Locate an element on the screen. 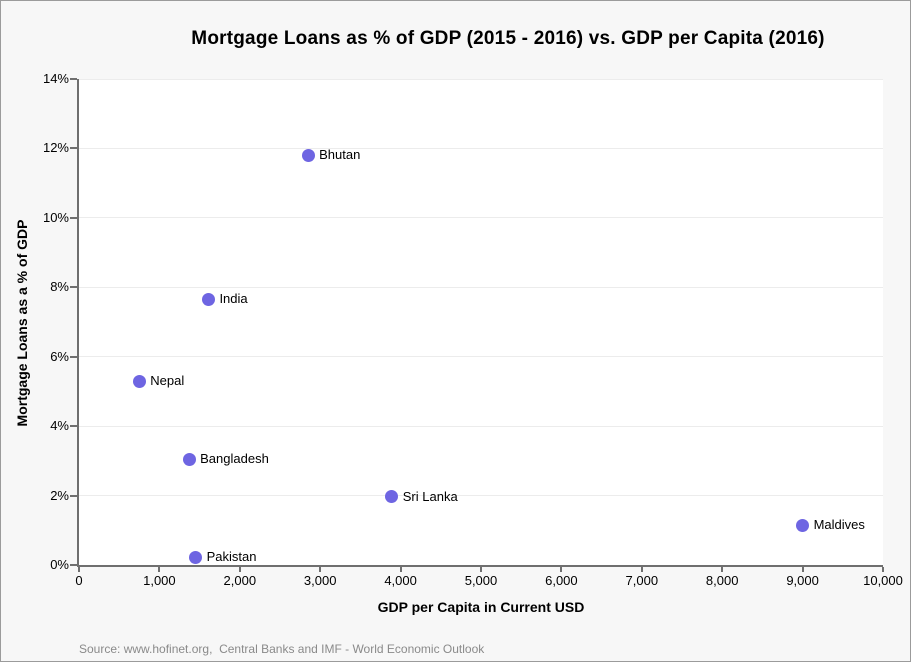 This screenshot has height=662, width=911. data-point-label: Nepal is located at coordinates (167, 380).